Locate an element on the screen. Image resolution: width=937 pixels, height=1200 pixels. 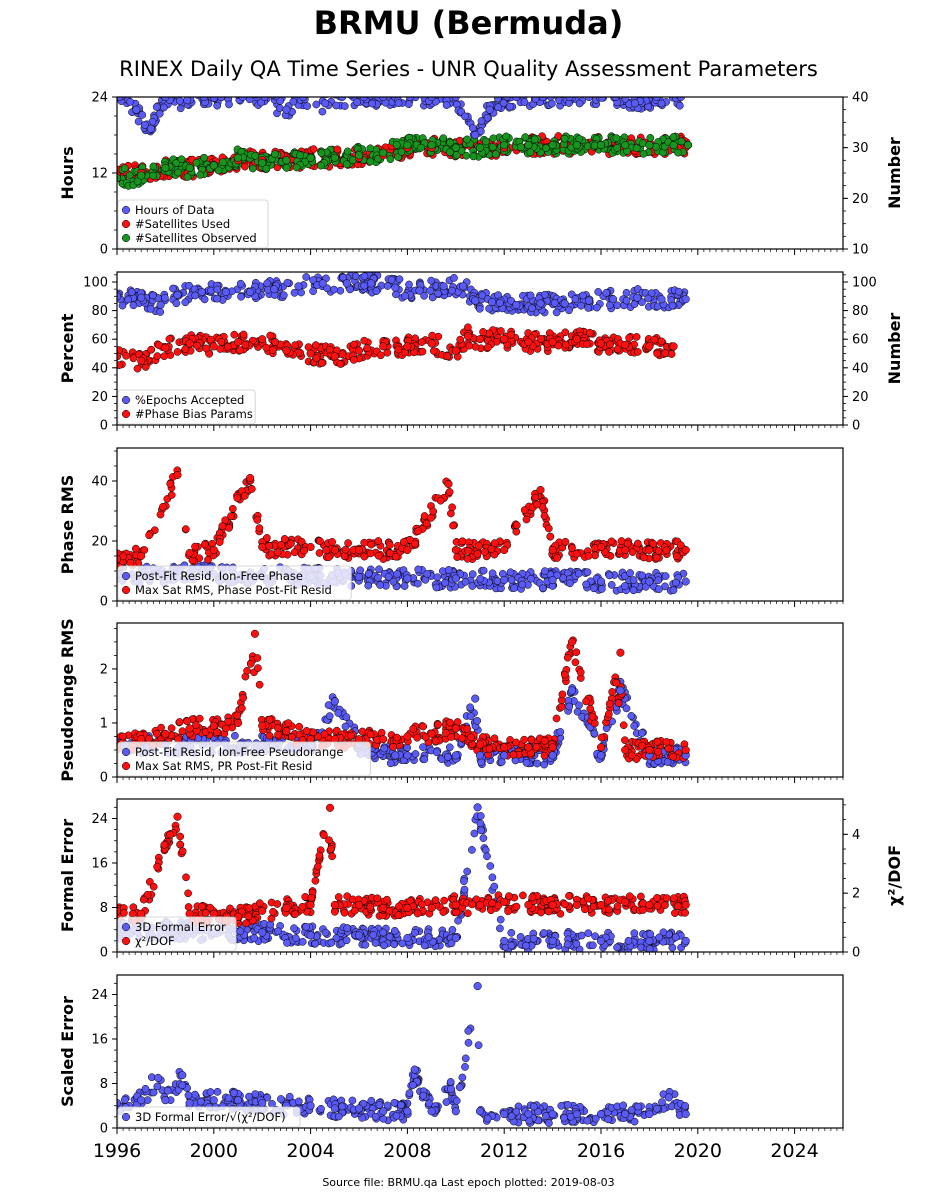
legend-box is located at coordinates (244, 759).